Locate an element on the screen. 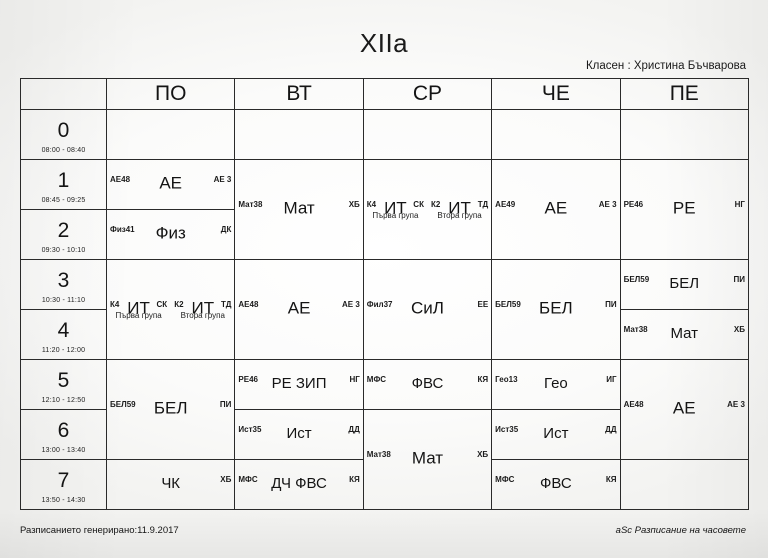 The height and width of the screenshot is (558, 768). lesson-subject: ДЧ ФВС is located at coordinates (299, 483).